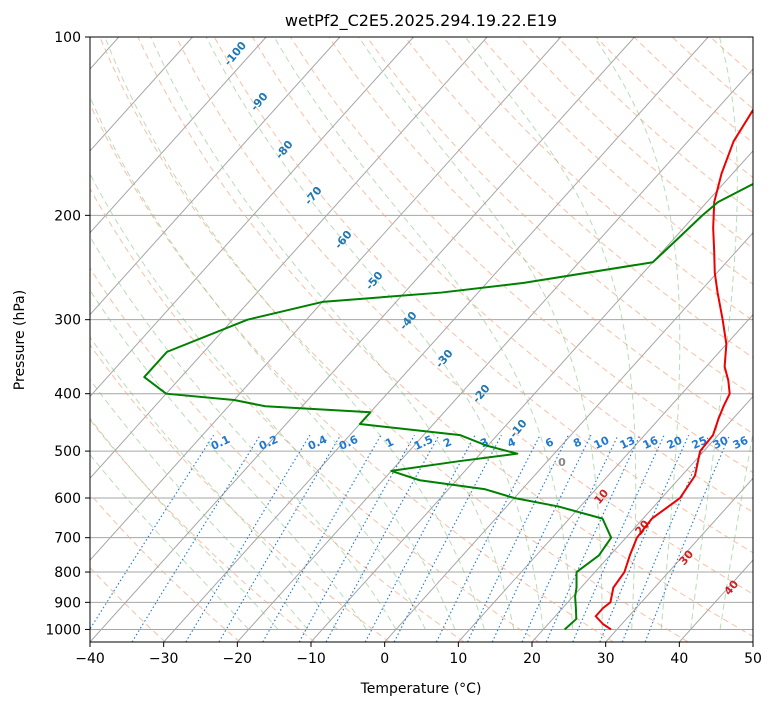 This screenshot has height=708, width=775. Describe the element at coordinates (651, 443) in the screenshot. I see `mixing-ratio-label: 16` at that location.